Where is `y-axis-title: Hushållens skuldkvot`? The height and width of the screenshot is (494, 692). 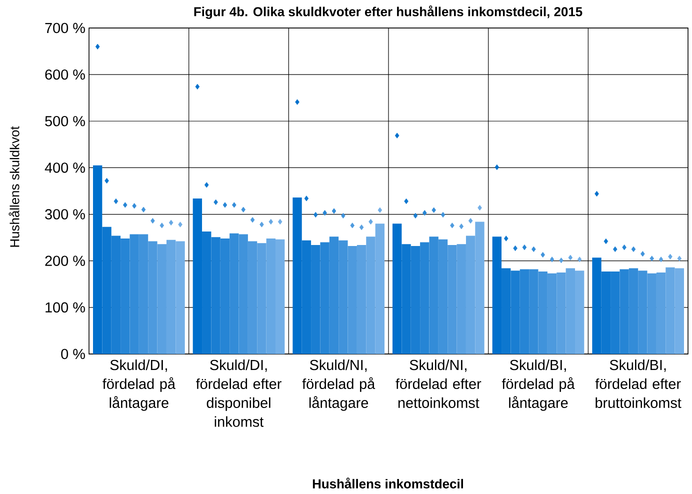 y-axis-title: Hushållens skuldkvot is located at coordinates (14, 186).